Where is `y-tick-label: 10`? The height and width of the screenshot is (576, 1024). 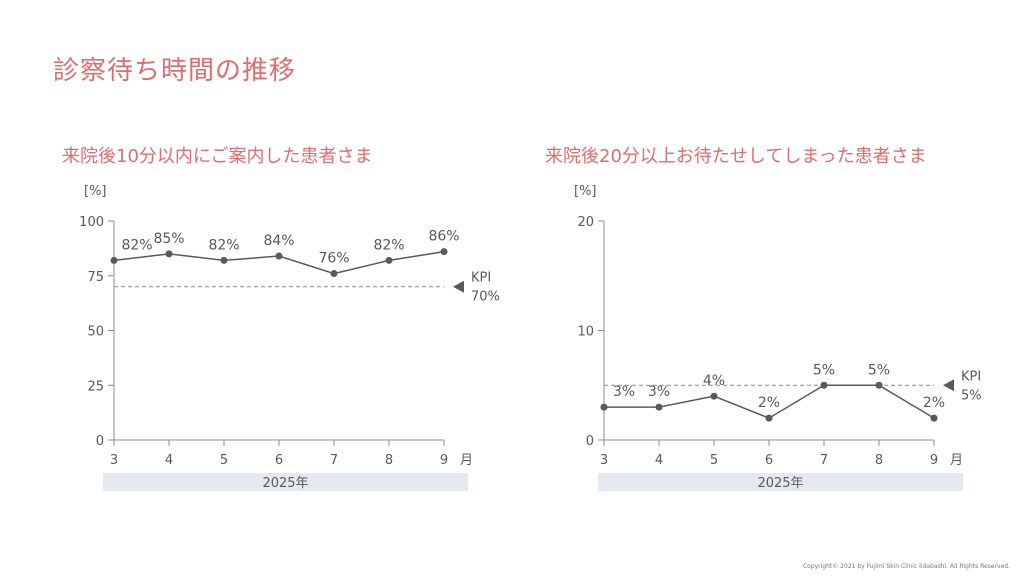
y-tick-label: 10 is located at coordinates (585, 332).